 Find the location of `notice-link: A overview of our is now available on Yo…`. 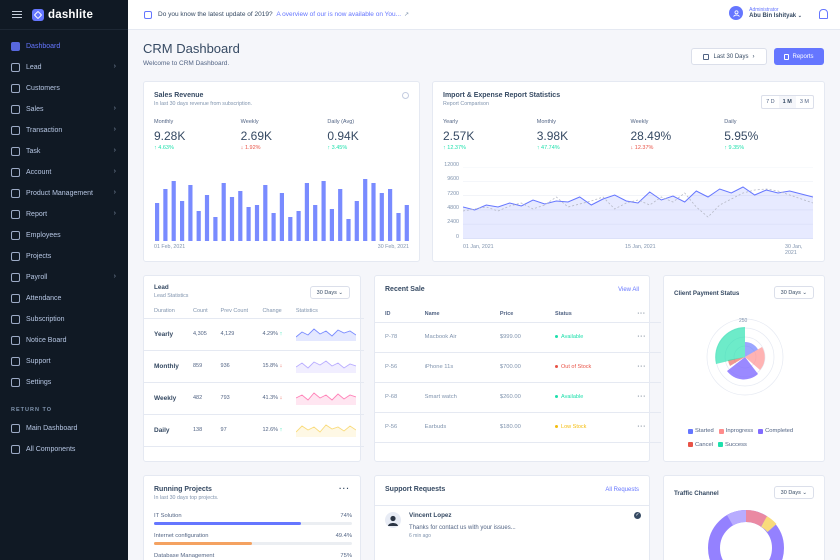

notice-link: A overview of our is now available on Yo… is located at coordinates (339, 14).